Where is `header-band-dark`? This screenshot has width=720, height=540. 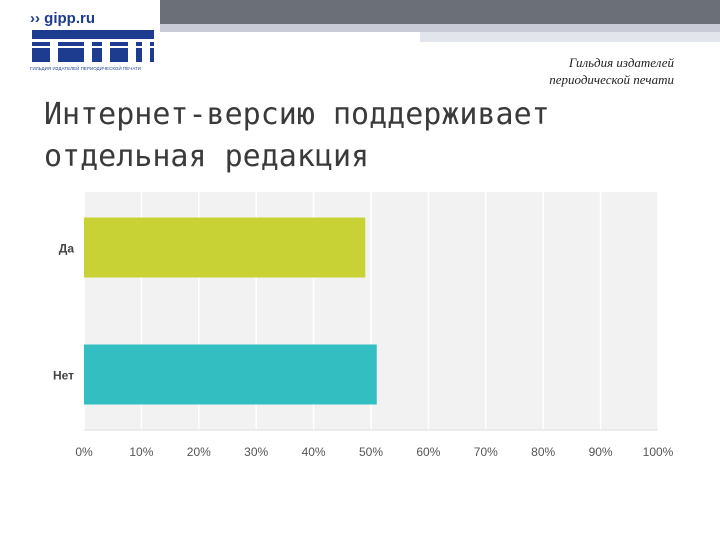
header-band-dark is located at coordinates (440, 12).